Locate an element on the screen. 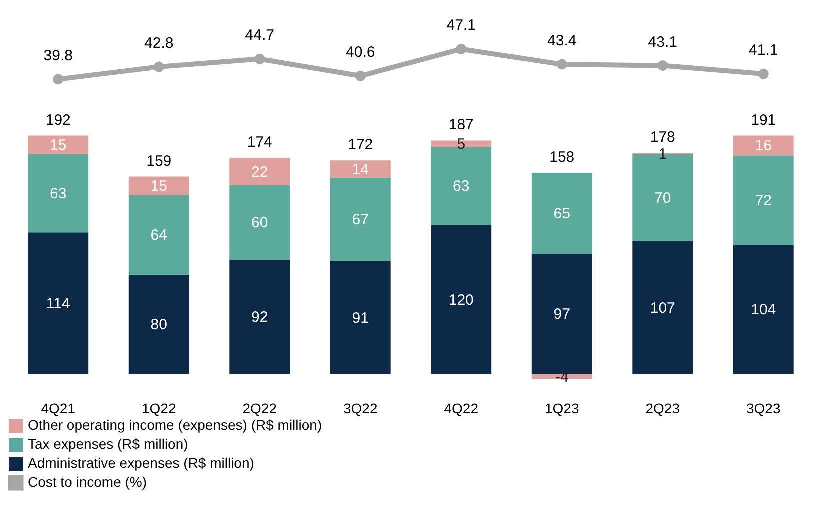 Image resolution: width=822 pixels, height=528 pixels. total-label: 159 is located at coordinates (159, 161).